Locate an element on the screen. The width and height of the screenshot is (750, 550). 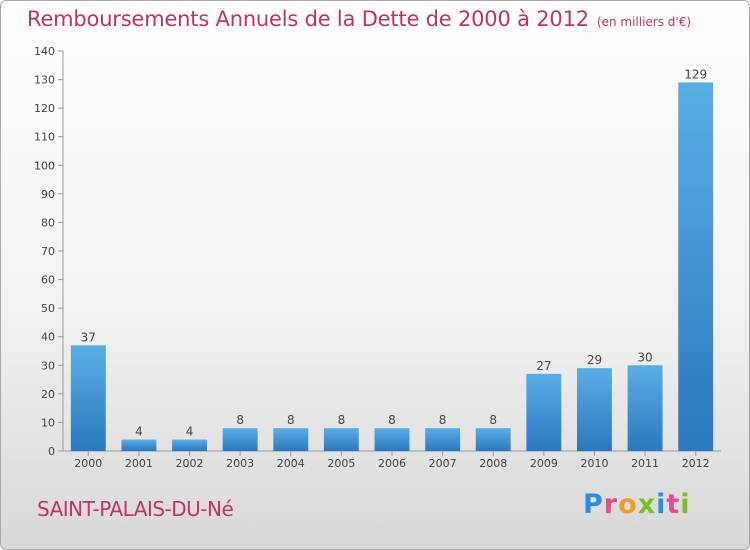
y-tick-label: 110 is located at coordinates (44, 137).